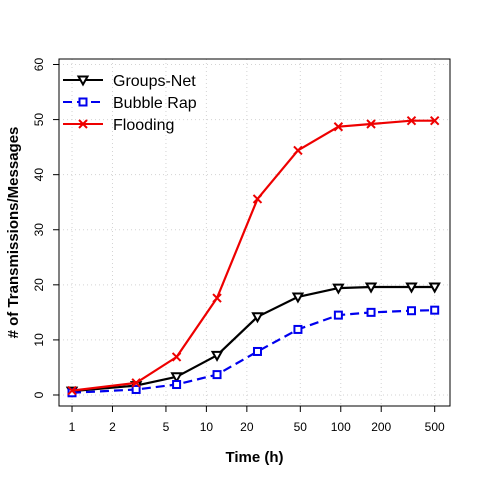 This screenshot has height=480, width=480. I want to click on legend-label: Groups-Net, so click(154, 81).